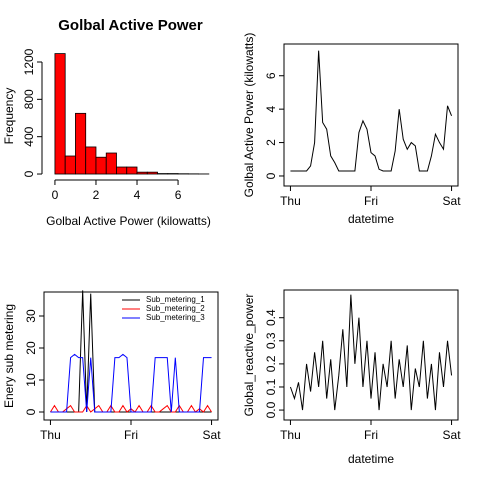 Image resolution: width=480 pixels, height=480 pixels. What do you see at coordinates (271, 317) in the screenshot?
I see `y-tick-label: 0.4` at bounding box center [271, 317].